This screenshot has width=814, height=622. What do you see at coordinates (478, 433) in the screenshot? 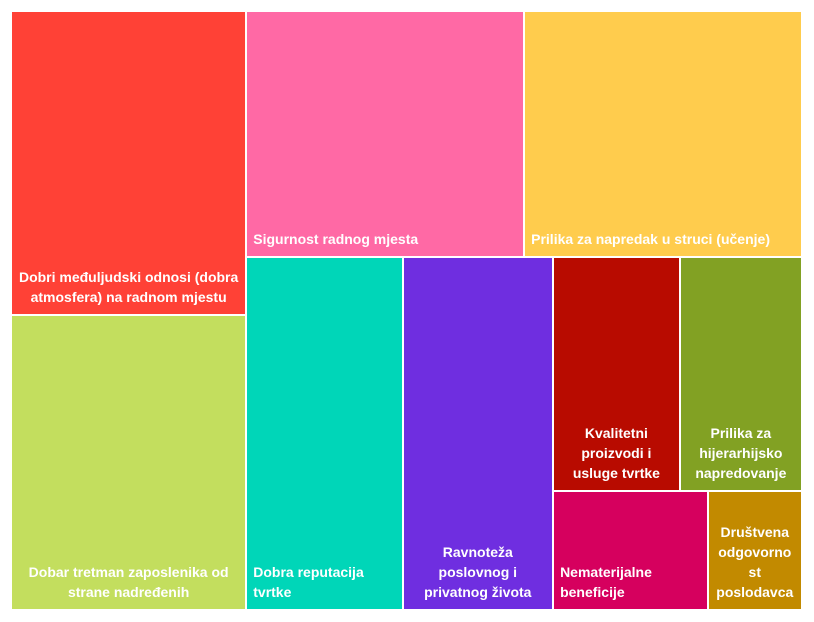
I see `treemap-tile: Ravnoteža poslovnog i privatnog života` at bounding box center [478, 433].